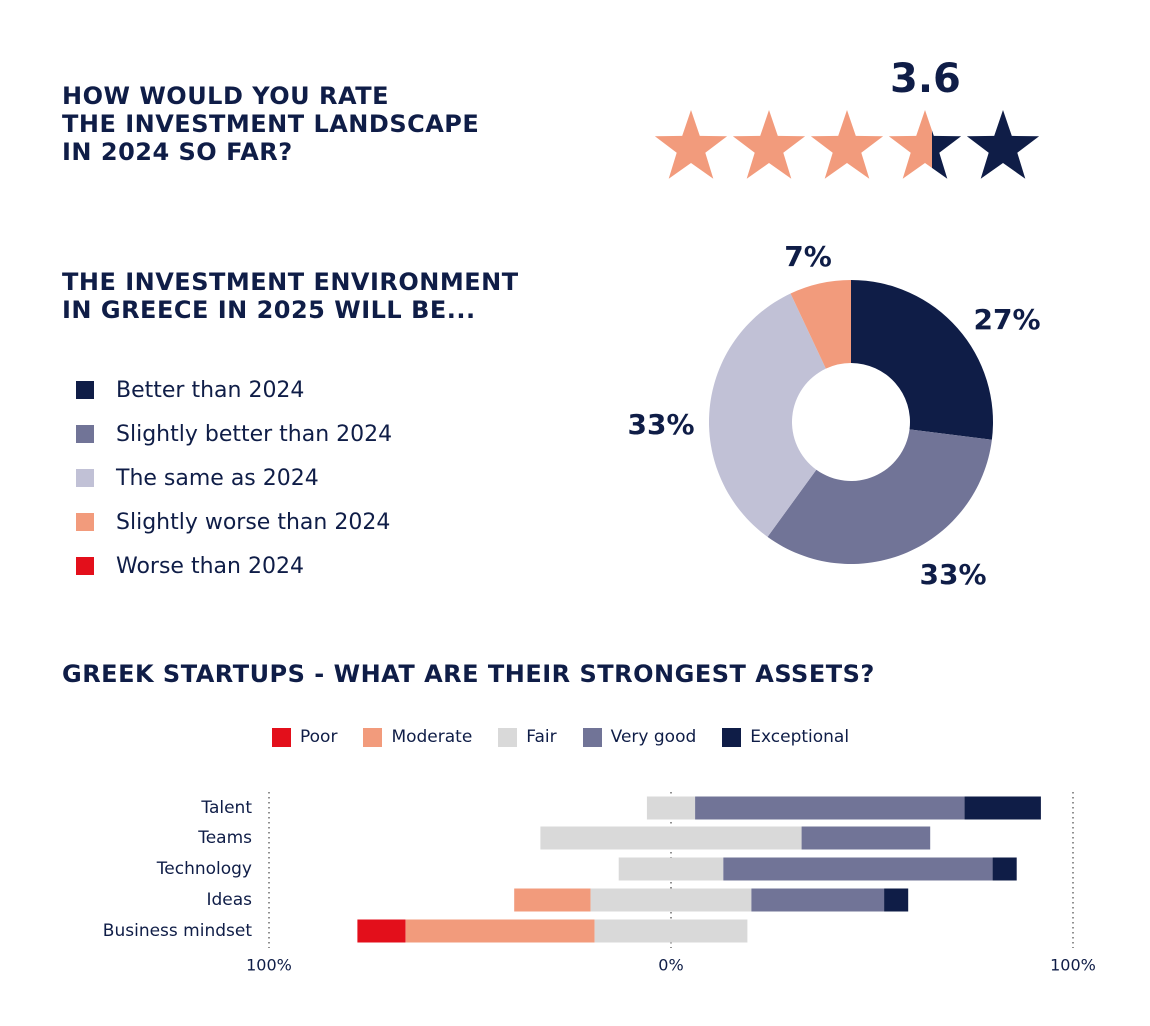 The image size is (1150, 1026). I want to click on rating-value: 3.6, so click(925, 79).